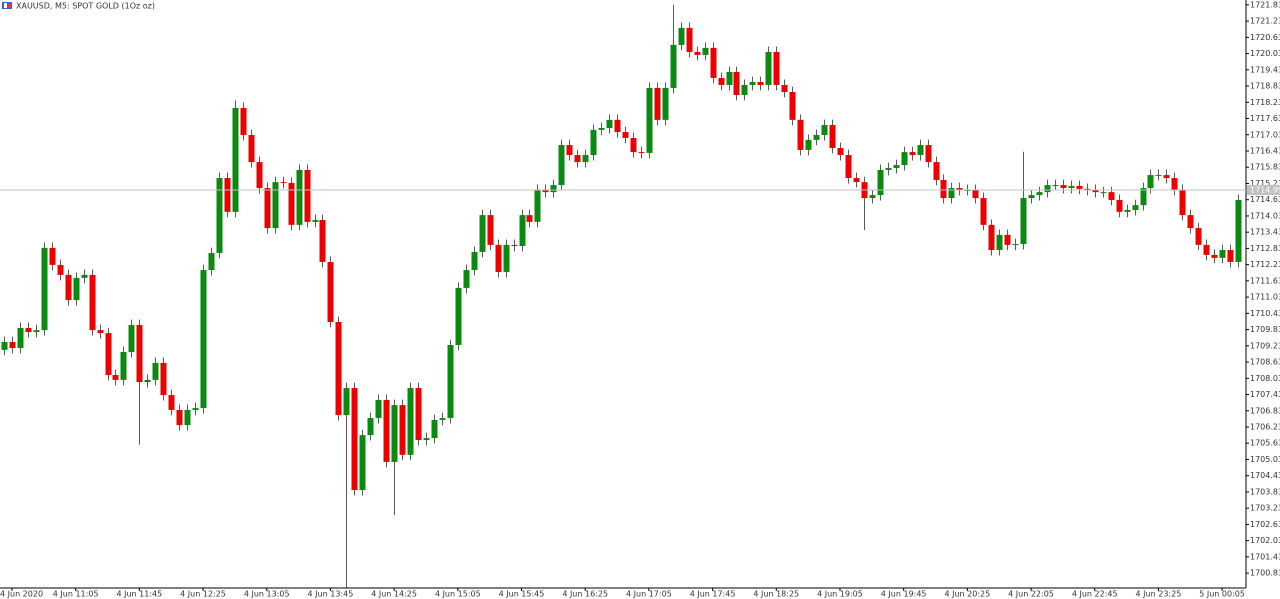  Describe the element at coordinates (203, 594) in the screenshot. I see `x-tick-label: 4 Jun 12:25` at that location.